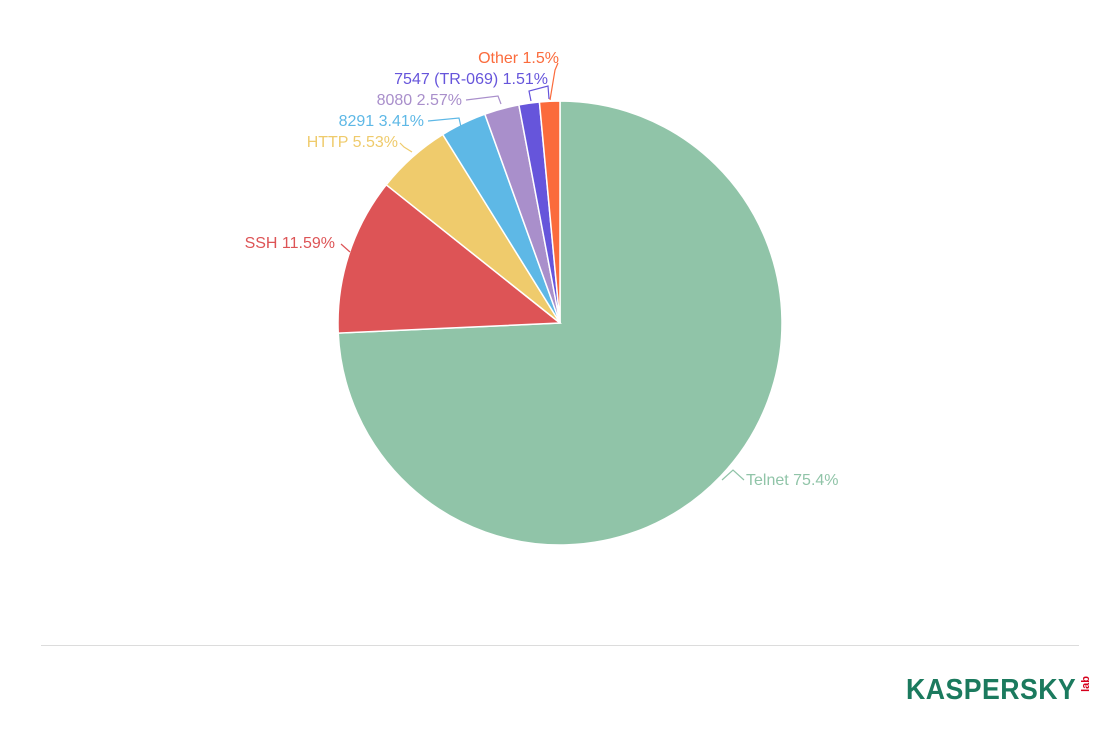  What do you see at coordinates (733, 475) in the screenshot?
I see `leader-line-telnet` at bounding box center [733, 475].